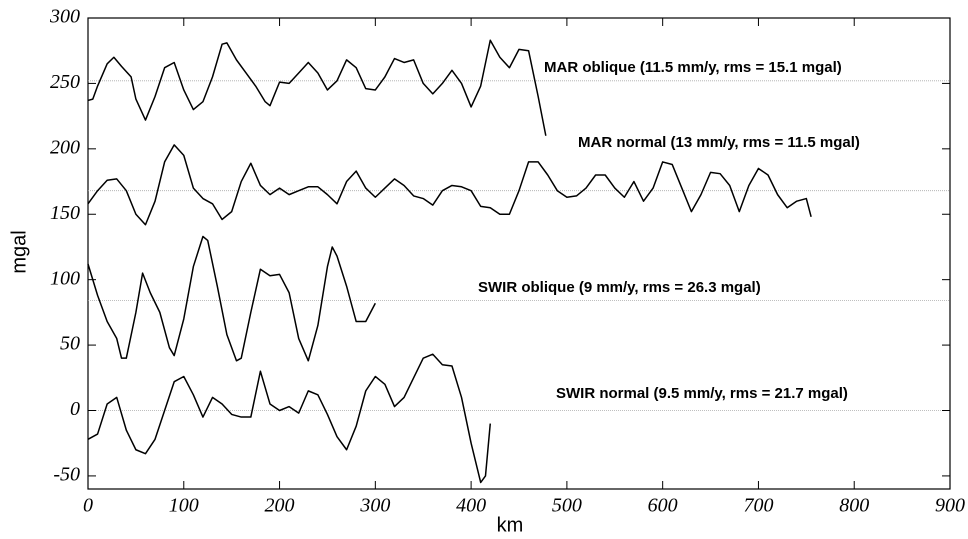 The image size is (968, 539). What do you see at coordinates (702, 393) in the screenshot?
I see `annotation: SWIR normal (9.5 mm/y, rms = 21.7 mgal)` at bounding box center [702, 393].